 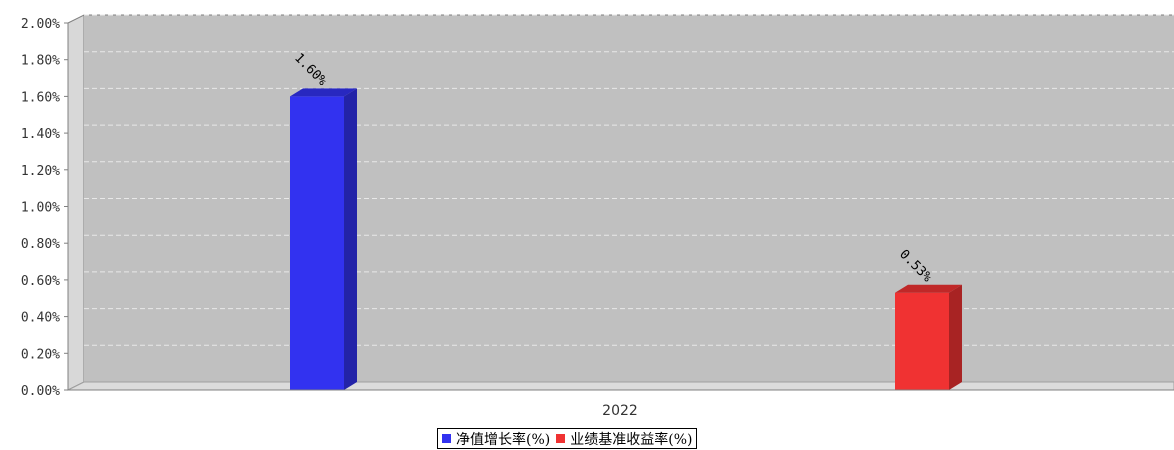 What do you see at coordinates (620, 386) in the screenshot?
I see `plot-floor` at bounding box center [620, 386].